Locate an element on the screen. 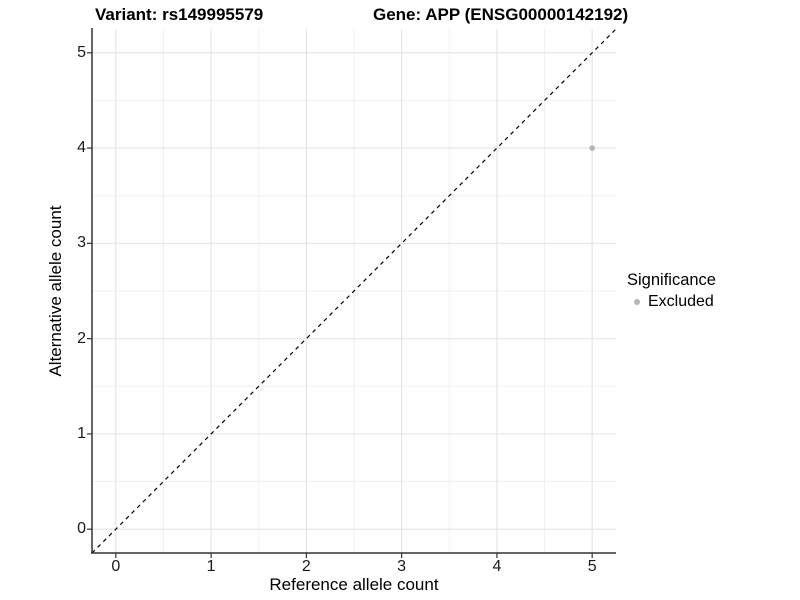 The image size is (800, 600). x-tick-label: 0 is located at coordinates (116, 566).